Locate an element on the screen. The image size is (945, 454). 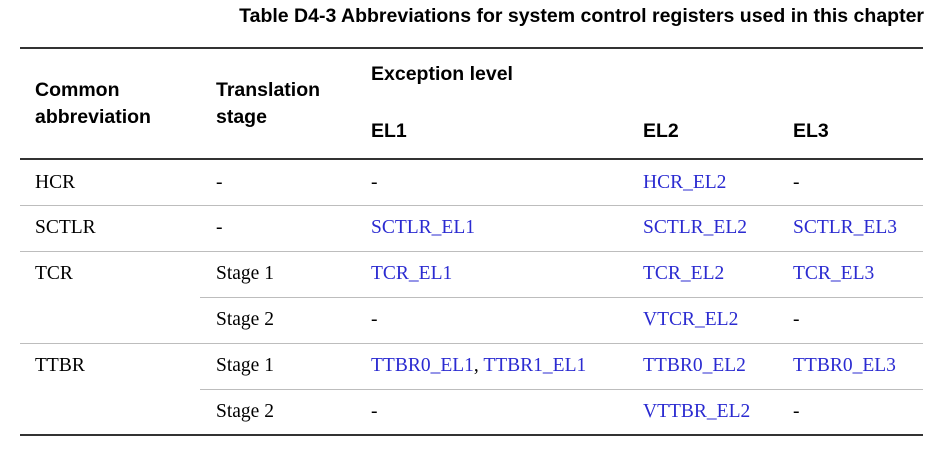
header-text: Translation is located at coordinates (268, 90).